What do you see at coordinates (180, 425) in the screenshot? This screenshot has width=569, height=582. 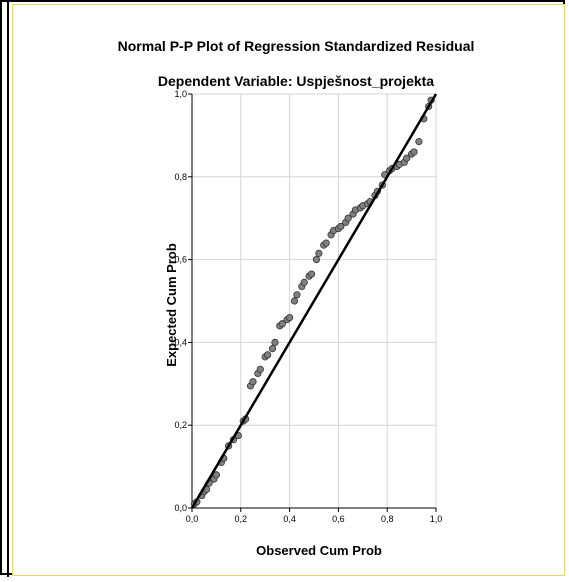 I see `y-tick-label: 0,2` at bounding box center [180, 425].